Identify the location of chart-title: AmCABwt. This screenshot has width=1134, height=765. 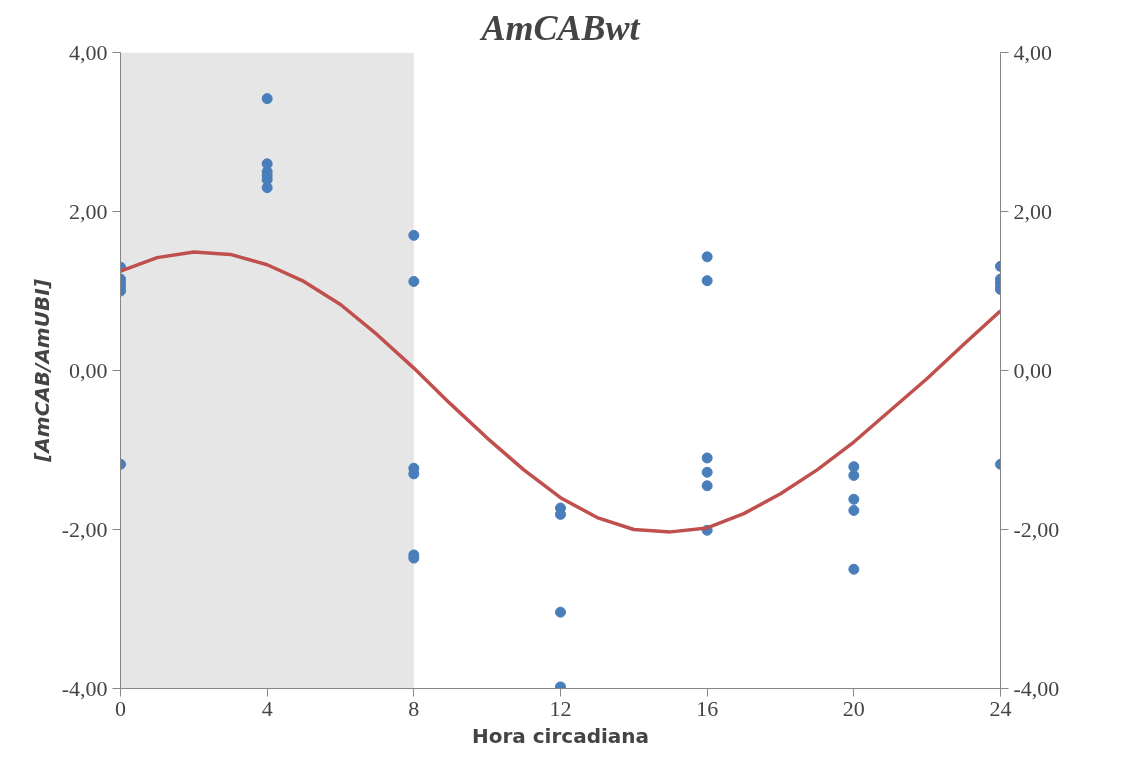
(560, 27).